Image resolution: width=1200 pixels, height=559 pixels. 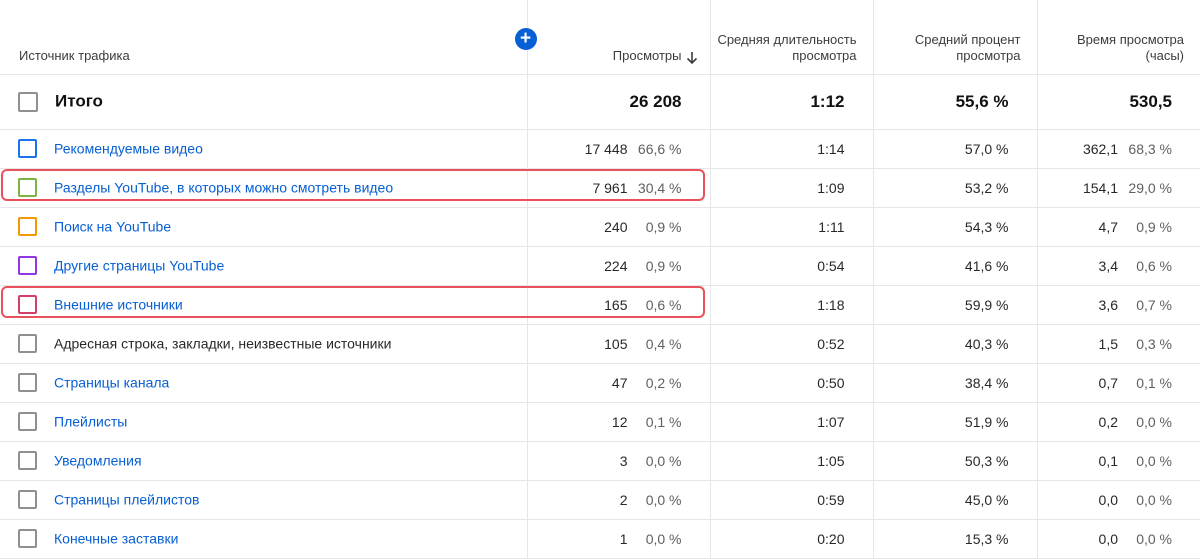 What do you see at coordinates (98, 460) in the screenshot?
I see `source-label: Уведомления` at bounding box center [98, 460].